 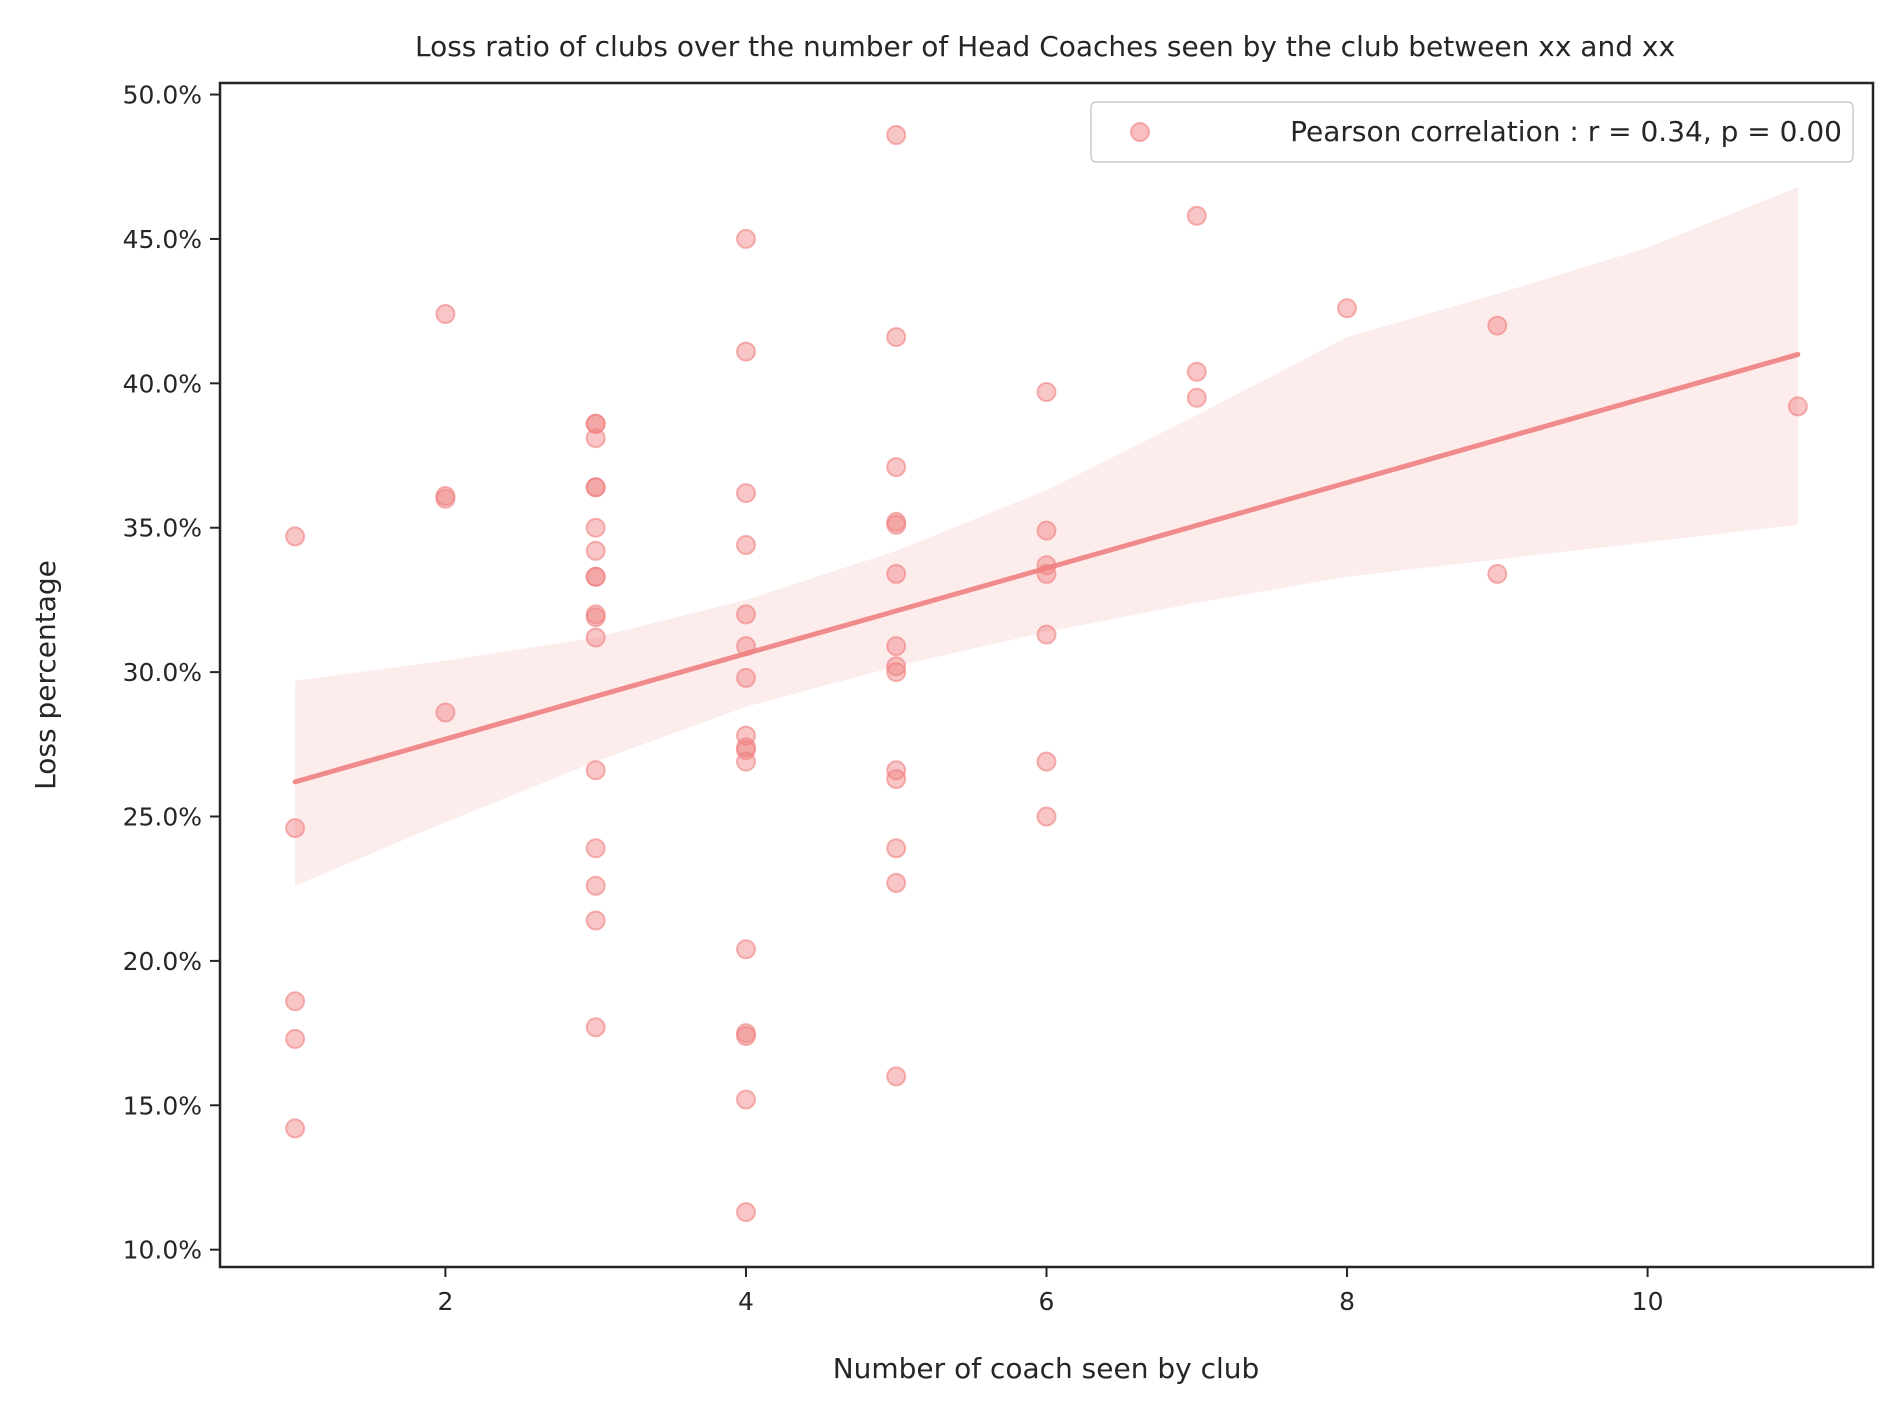 I want to click on legend-marker, so click(x=1140, y=132).